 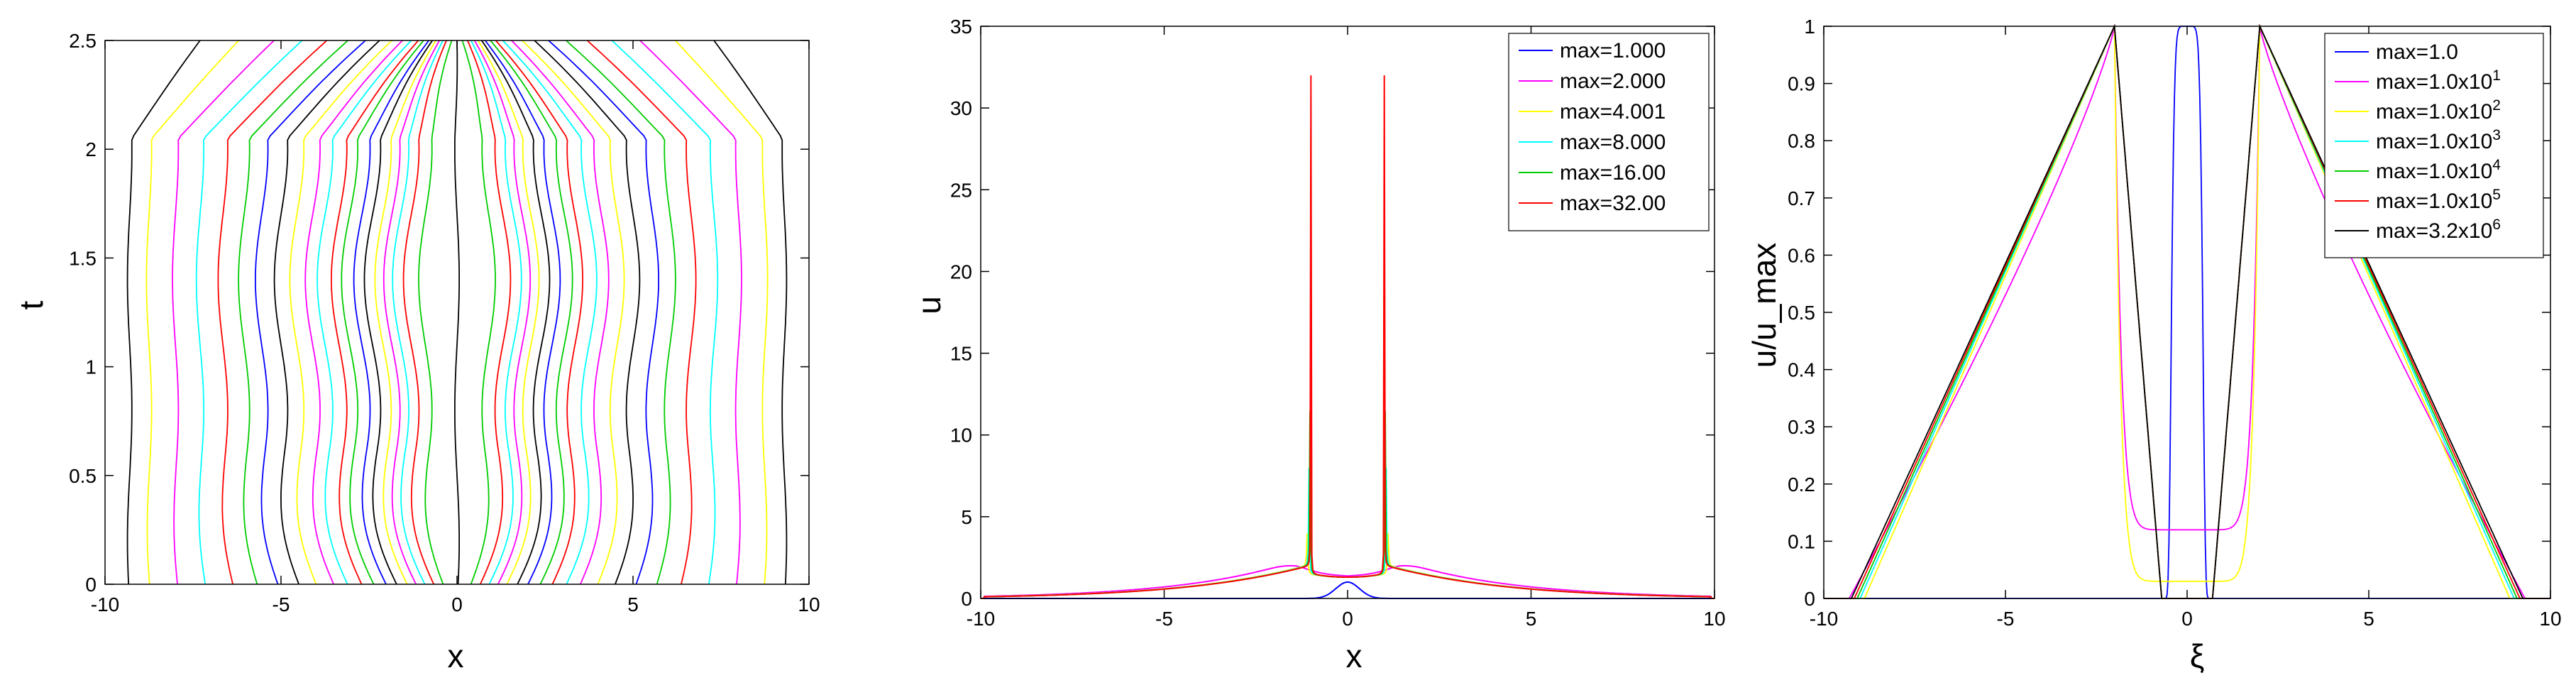 I want to click on legend-label: max=1.0, so click(x=2417, y=52).